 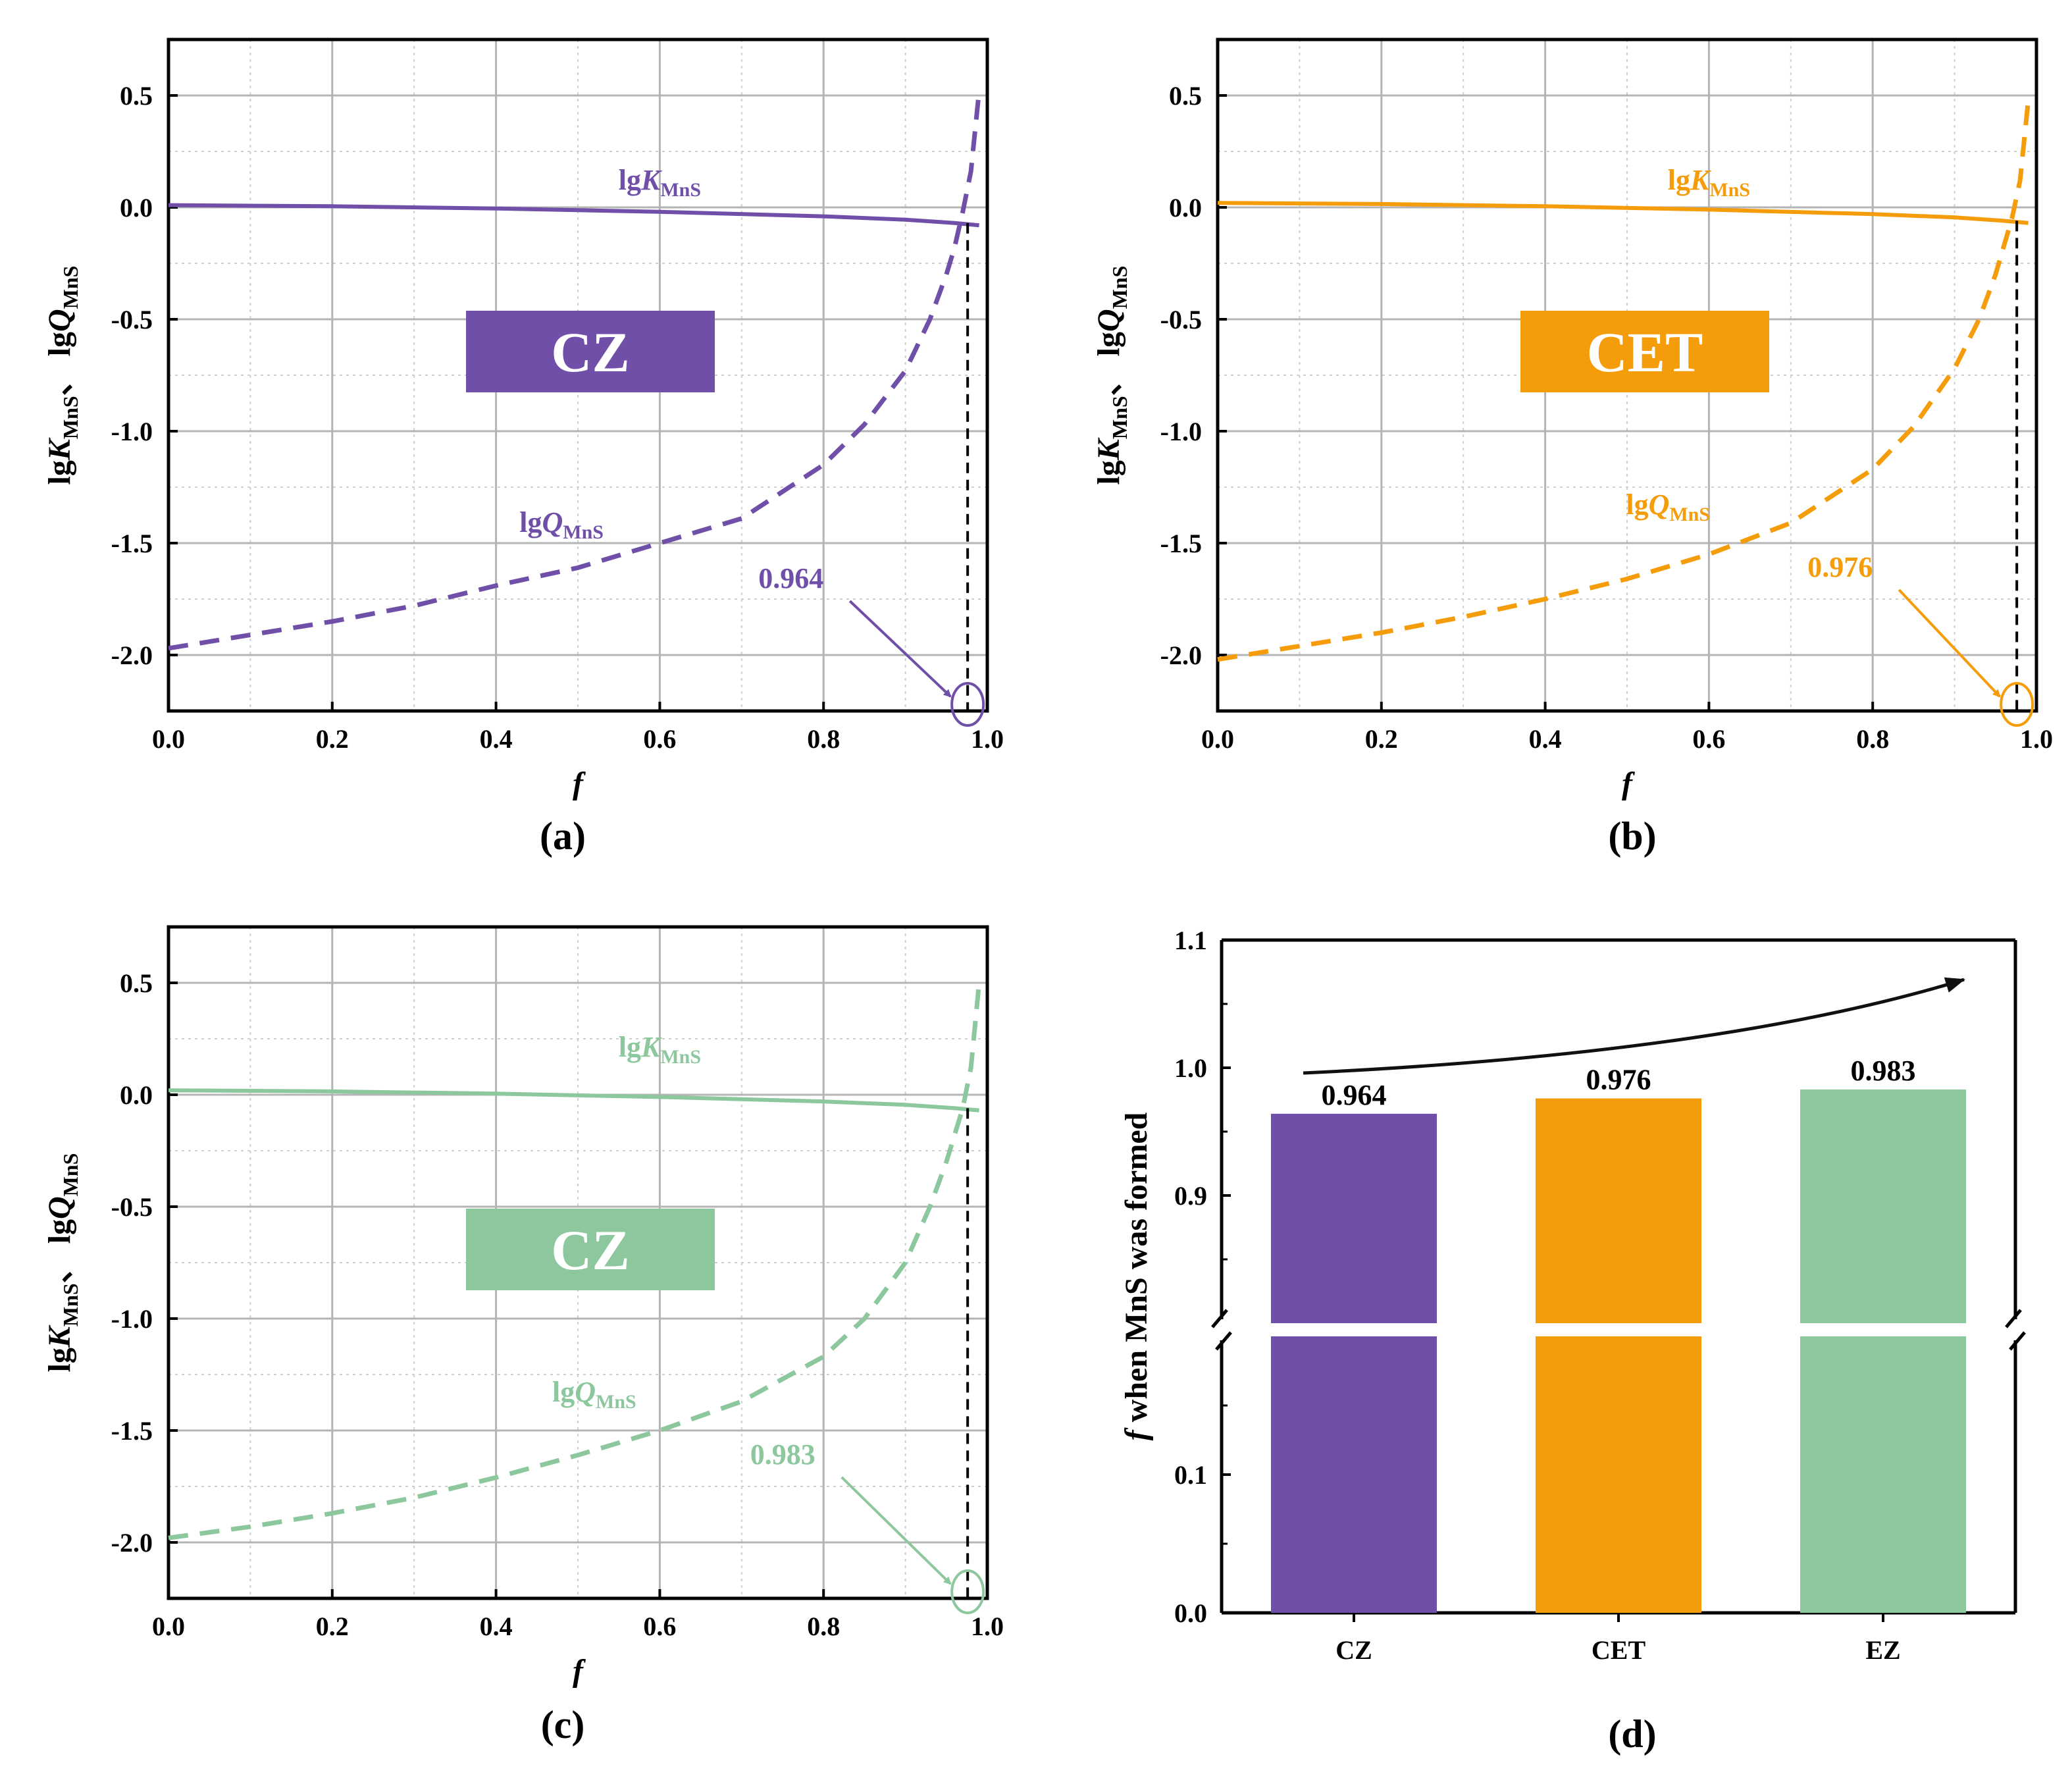 I want to click on bar-cz-lower, so click(x=1354, y=1474).